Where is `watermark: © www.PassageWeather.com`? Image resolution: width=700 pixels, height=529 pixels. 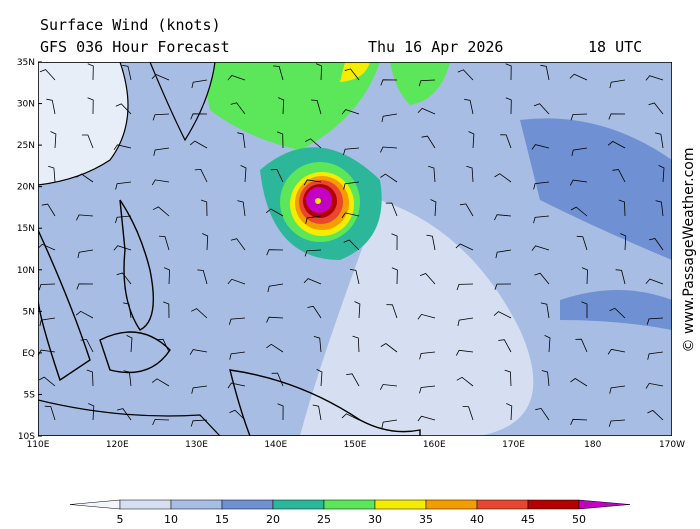
watermark: © www.PassageWeather.com is located at coordinates (689, 249).